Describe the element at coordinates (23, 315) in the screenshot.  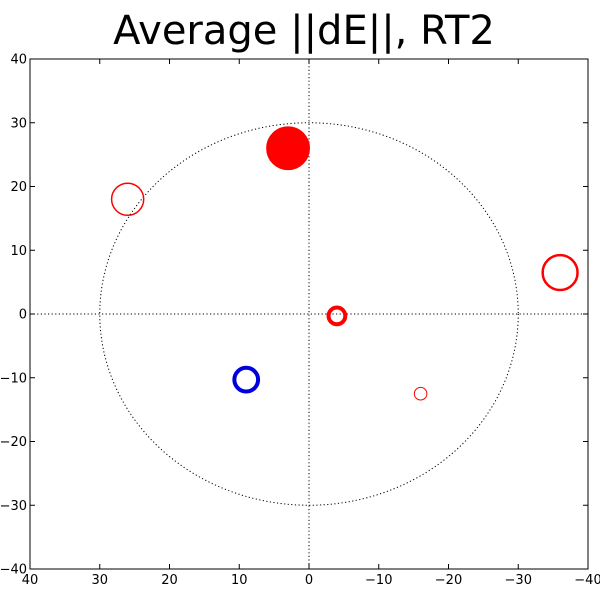
I see `y-tick-label: 0` at that location.